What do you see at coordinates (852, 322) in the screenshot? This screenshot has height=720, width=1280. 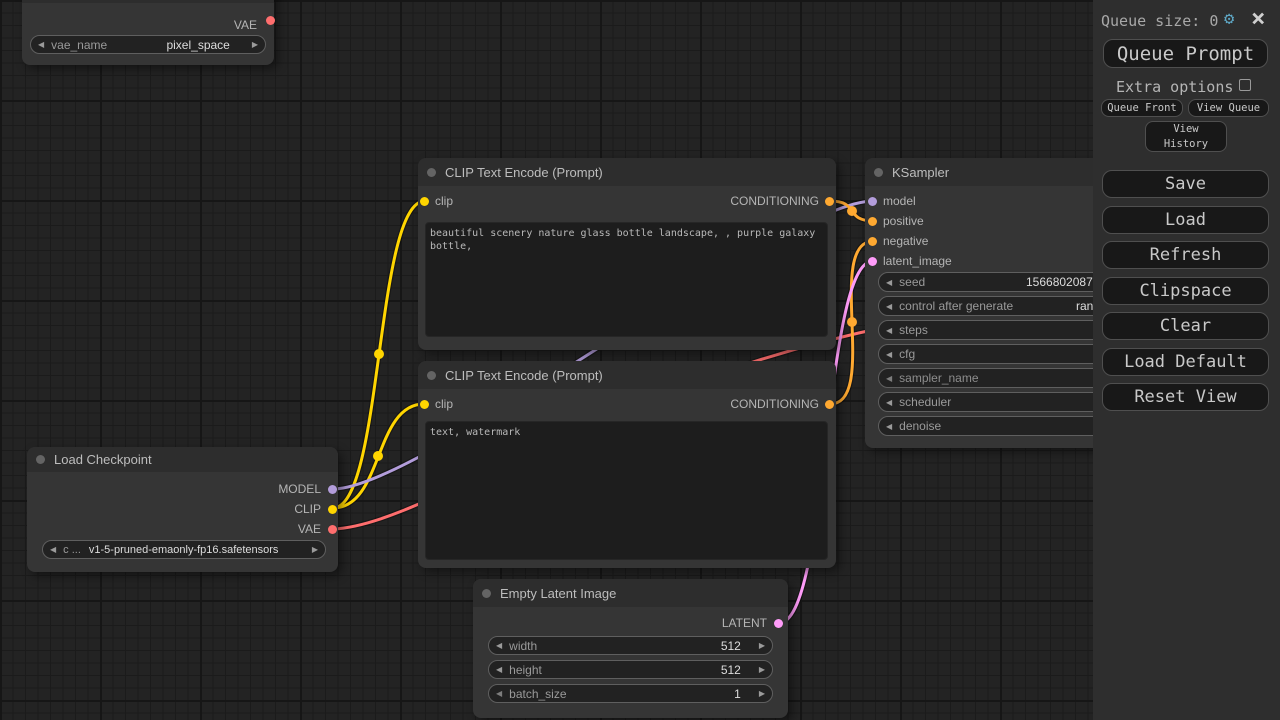 I see `link-midpoint-dot` at bounding box center [852, 322].